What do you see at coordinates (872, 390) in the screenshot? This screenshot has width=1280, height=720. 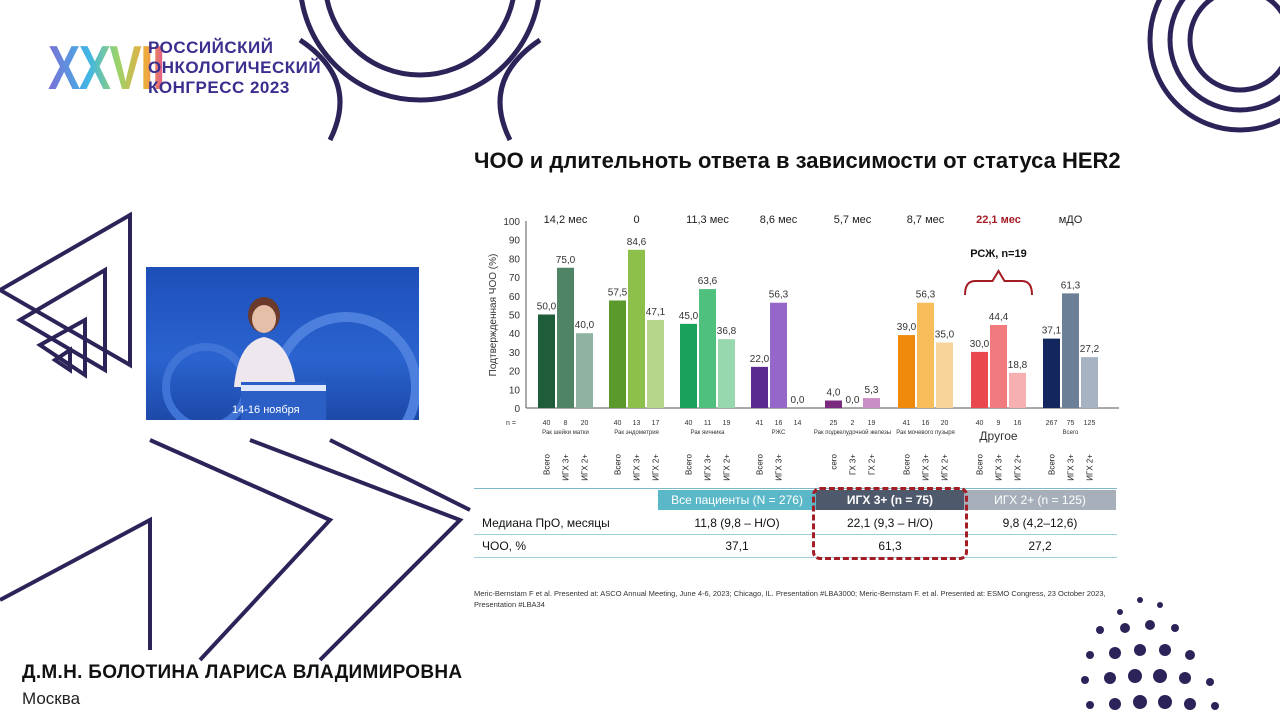 I see `bar-value-label: 5,3` at bounding box center [872, 390].